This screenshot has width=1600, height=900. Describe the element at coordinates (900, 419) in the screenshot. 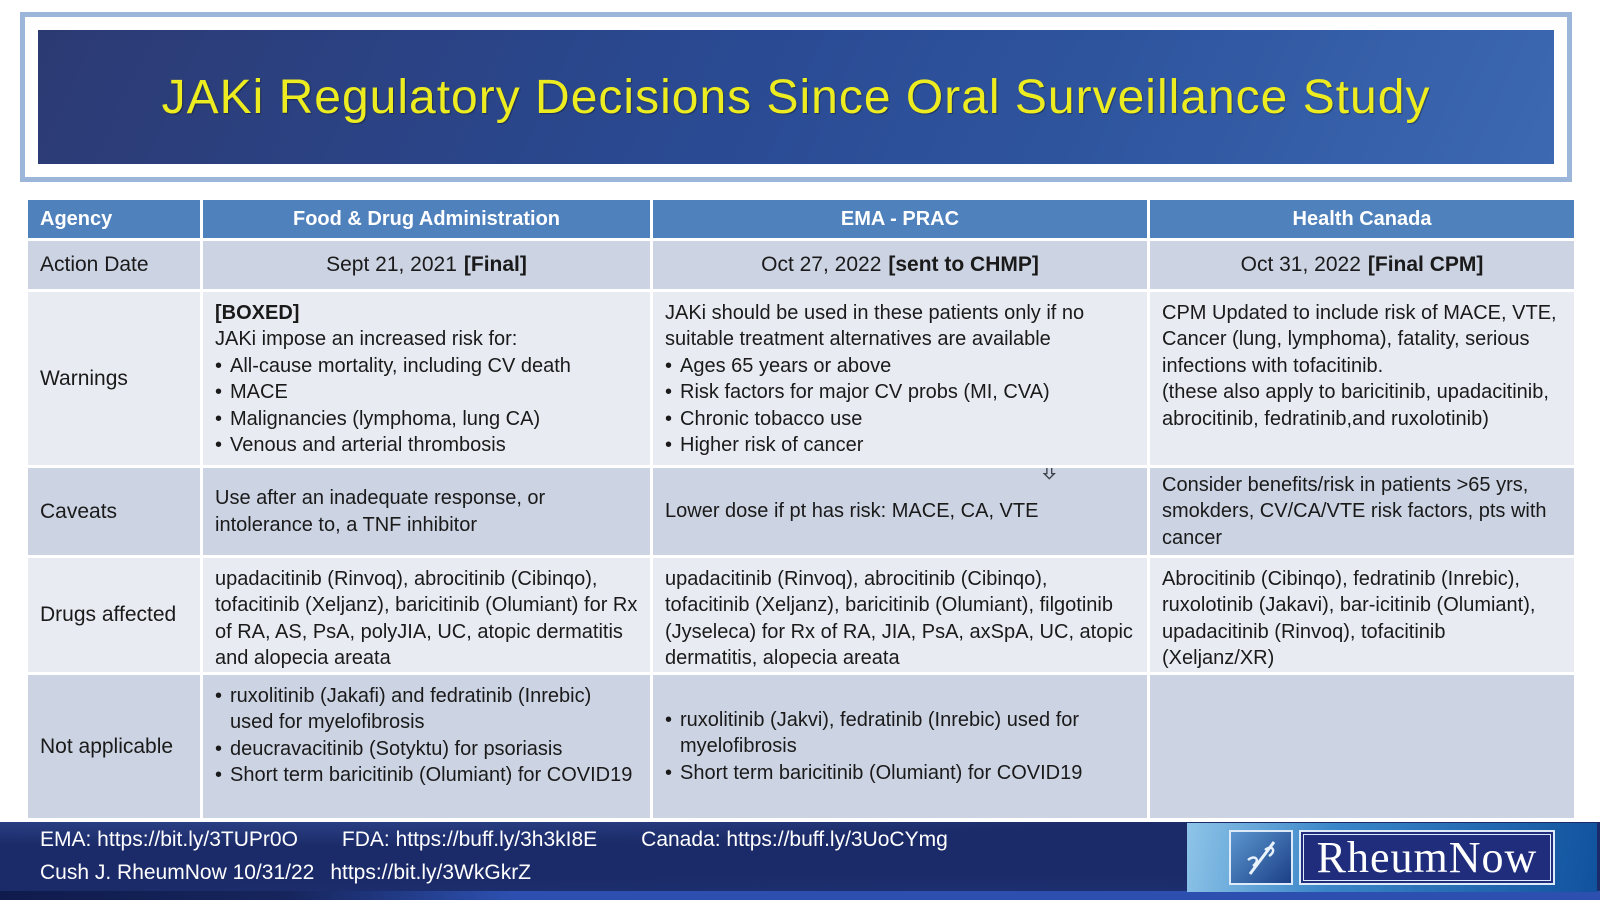

I see `list-item: • Chronic tobacco use` at that location.